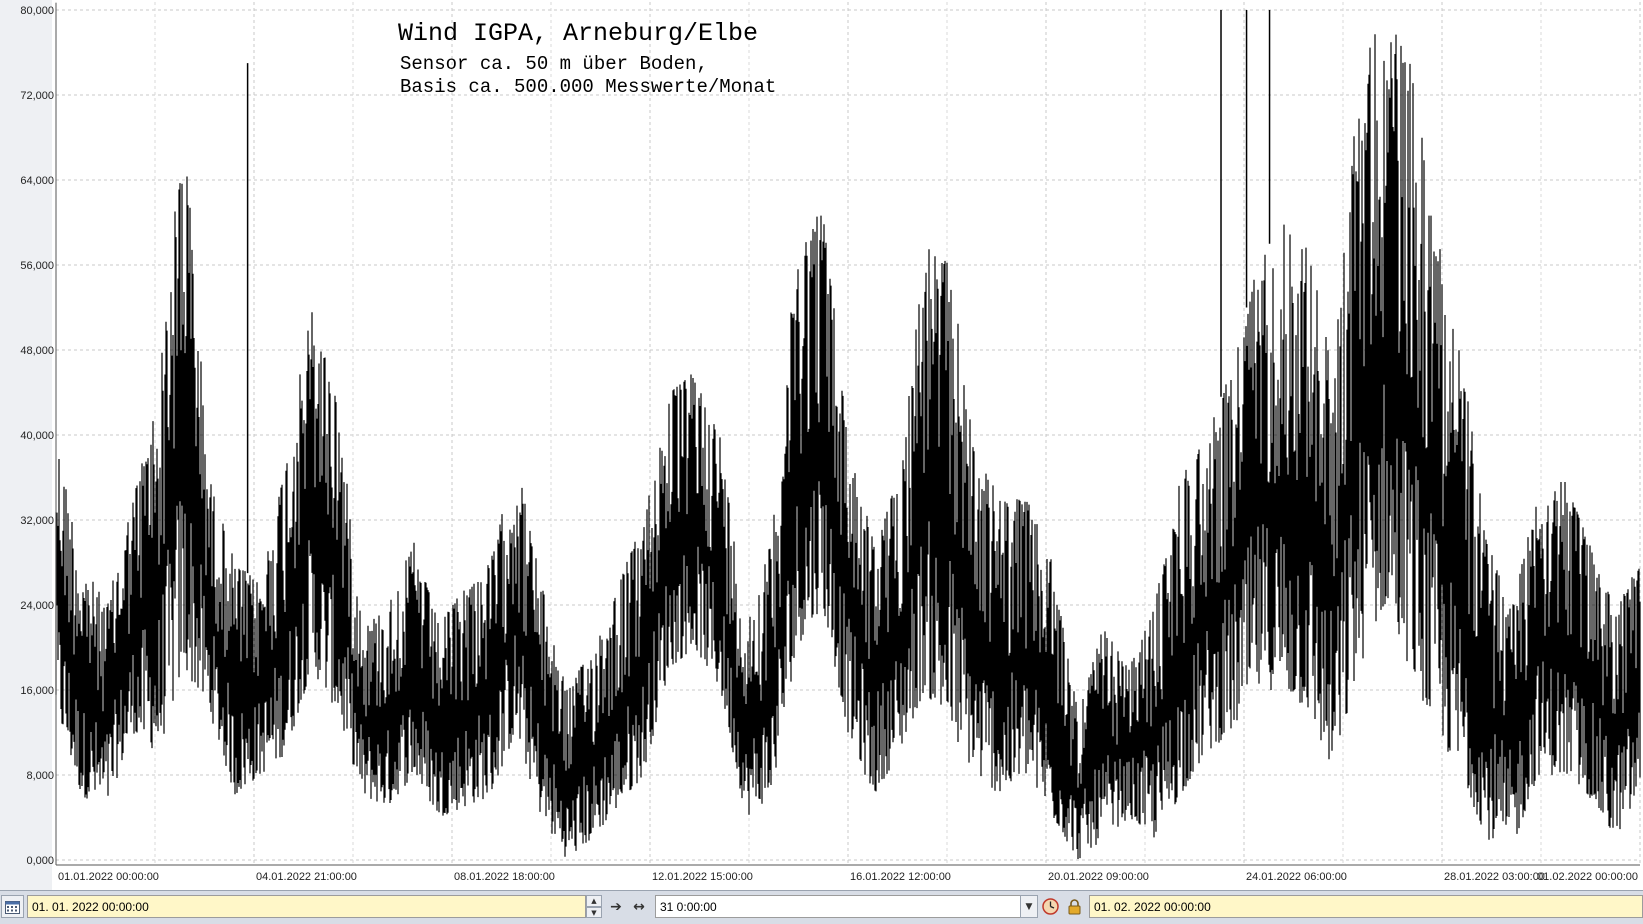  Describe the element at coordinates (594, 912) in the screenshot. I see `spin-down-icon: ▼` at that location.